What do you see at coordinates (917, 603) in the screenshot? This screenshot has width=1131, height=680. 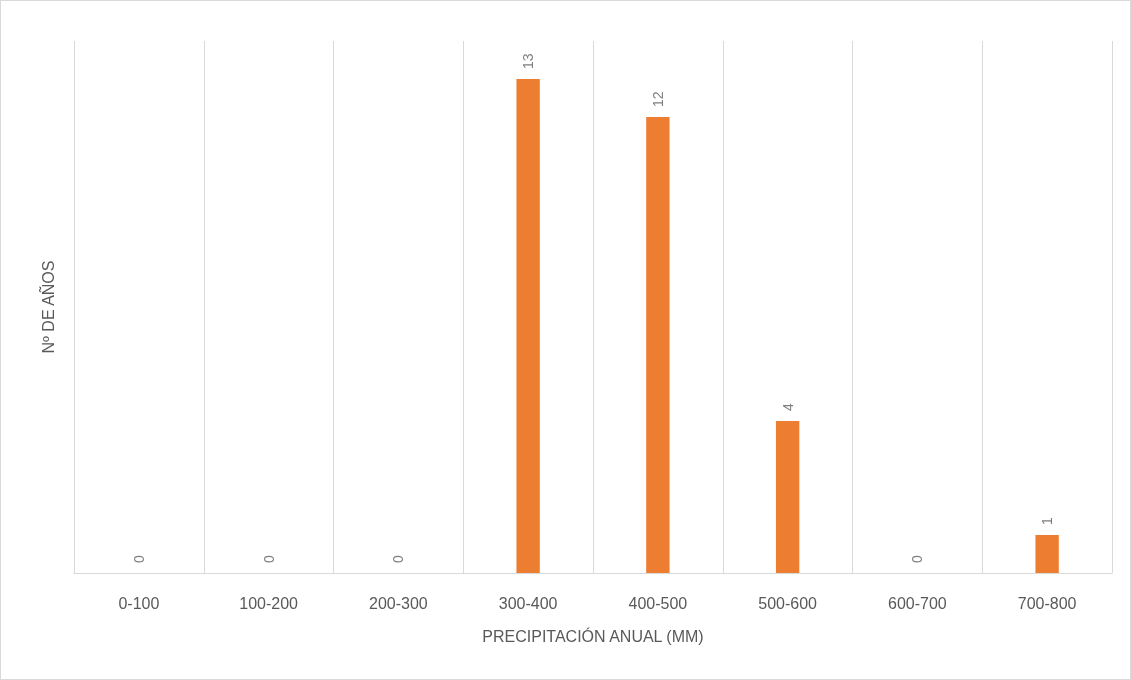 I see `x-tick-label: 600-700` at bounding box center [917, 603].